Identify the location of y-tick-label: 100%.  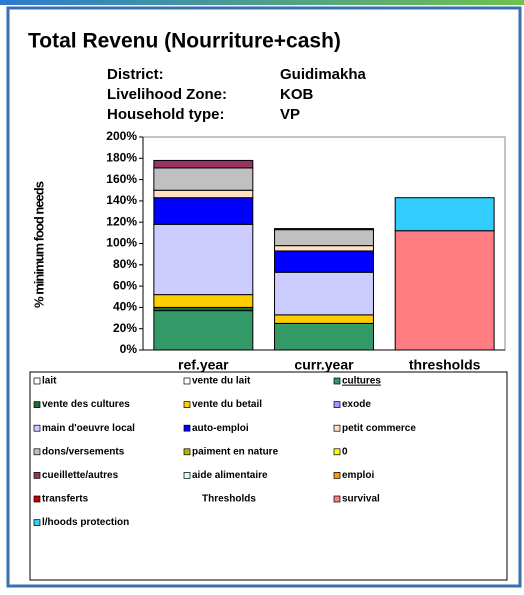
(121, 243).